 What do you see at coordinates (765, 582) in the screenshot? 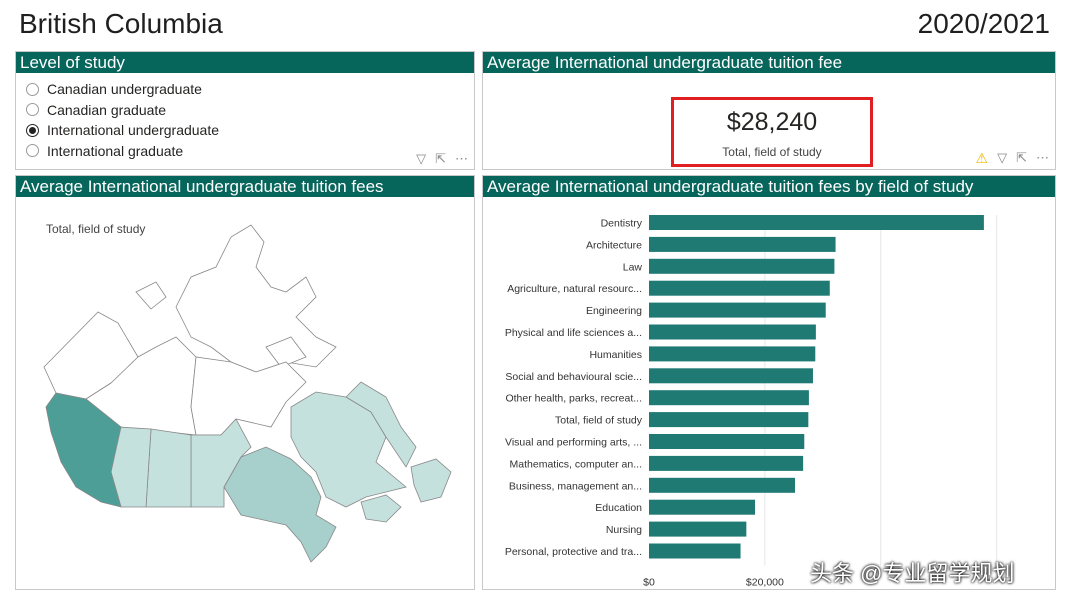
I see `x-tick-label: $20,000` at bounding box center [765, 582].